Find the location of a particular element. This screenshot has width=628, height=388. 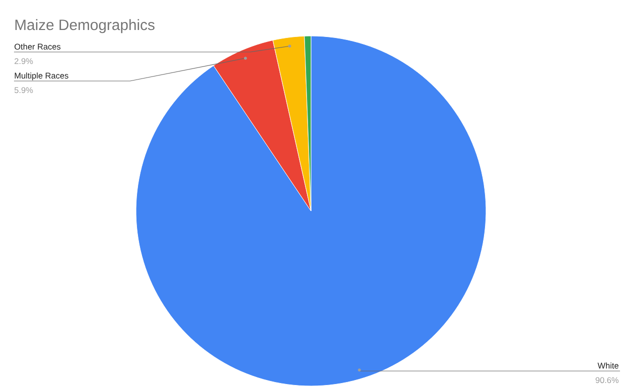

chart-title: Maize Demographics is located at coordinates (84, 26).